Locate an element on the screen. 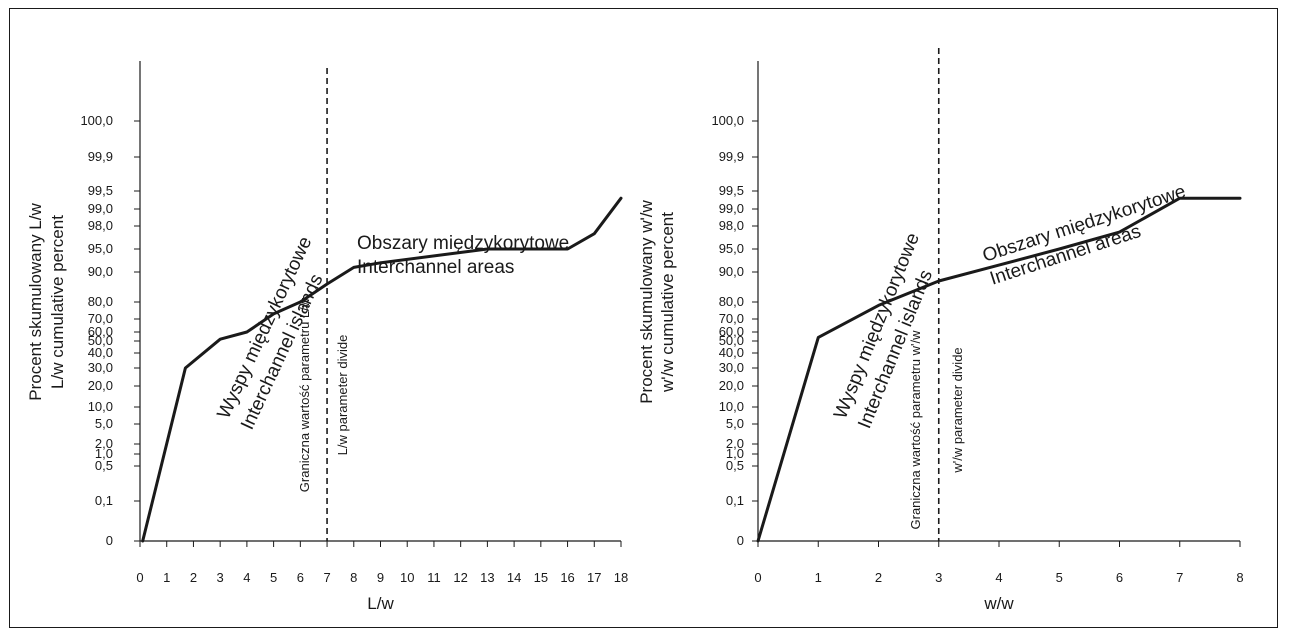  parameter-divide-label: L/w parameter divide is located at coordinates (342, 395).